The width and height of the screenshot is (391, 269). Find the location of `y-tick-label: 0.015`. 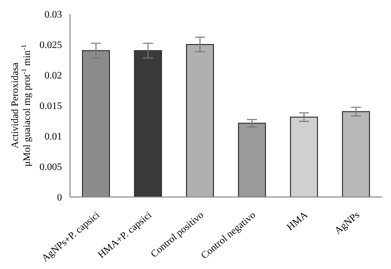

y-tick-label: 0.015 is located at coordinates (51, 106).